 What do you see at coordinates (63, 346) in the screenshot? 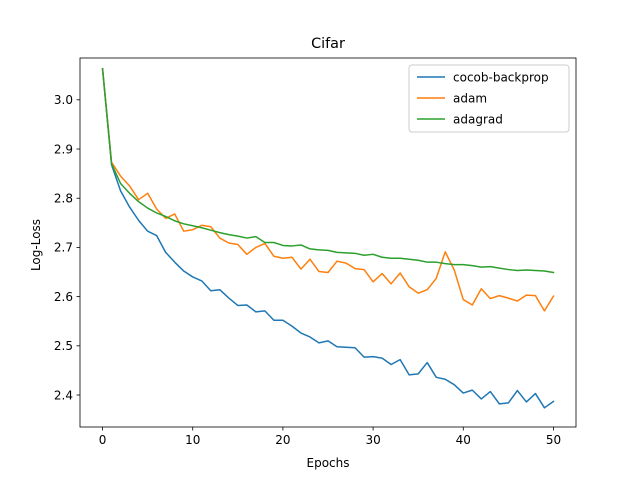
I see `y-tick-label: 2.5` at bounding box center [63, 346].